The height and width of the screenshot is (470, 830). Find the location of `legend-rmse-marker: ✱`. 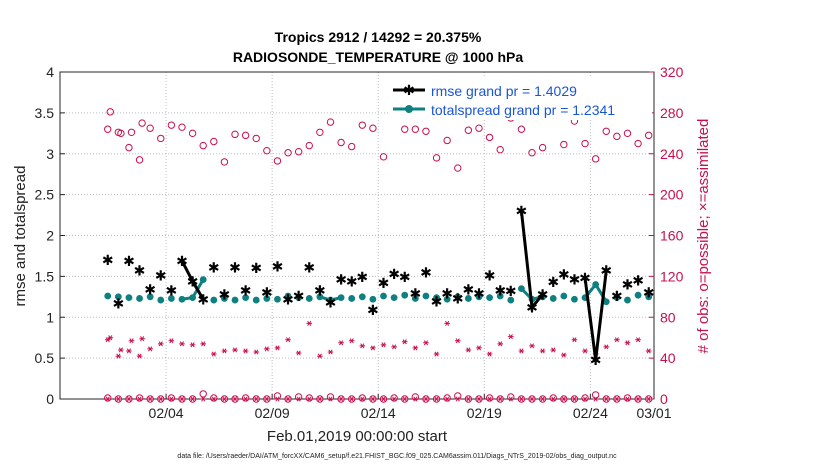

legend-rmse-marker: ✱ is located at coordinates (409, 90).